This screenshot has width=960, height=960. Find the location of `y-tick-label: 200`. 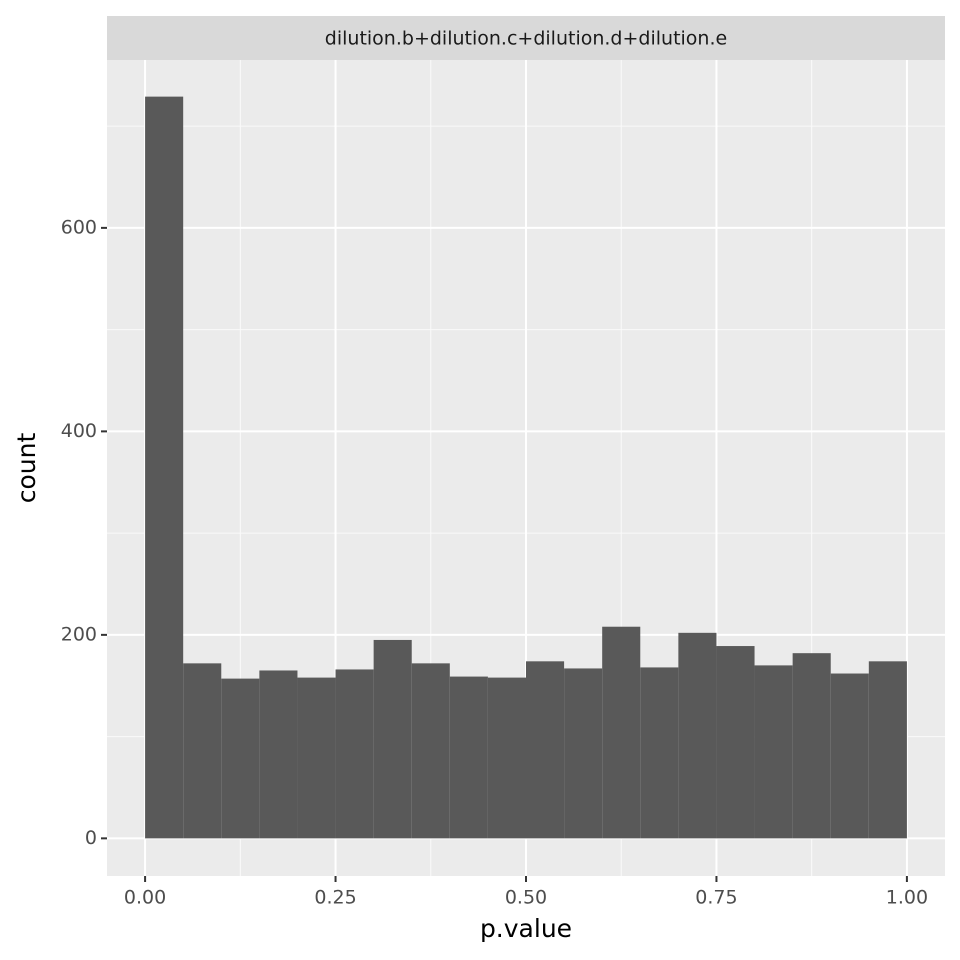

y-tick-label: 200 is located at coordinates (79, 634).